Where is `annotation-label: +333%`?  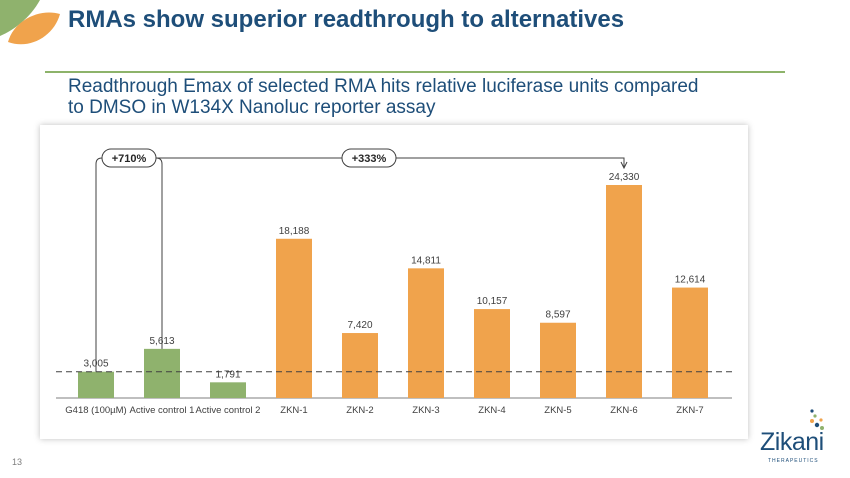
annotation-label: +333% is located at coordinates (369, 159).